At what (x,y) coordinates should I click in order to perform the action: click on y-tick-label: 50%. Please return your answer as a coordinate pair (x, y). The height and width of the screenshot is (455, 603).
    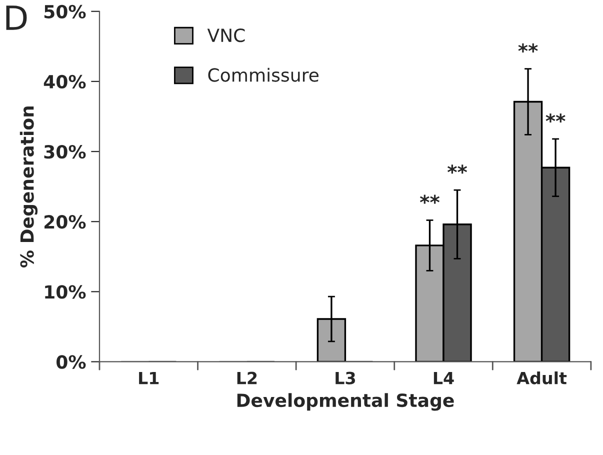
    Looking at the image, I should click on (65, 11).